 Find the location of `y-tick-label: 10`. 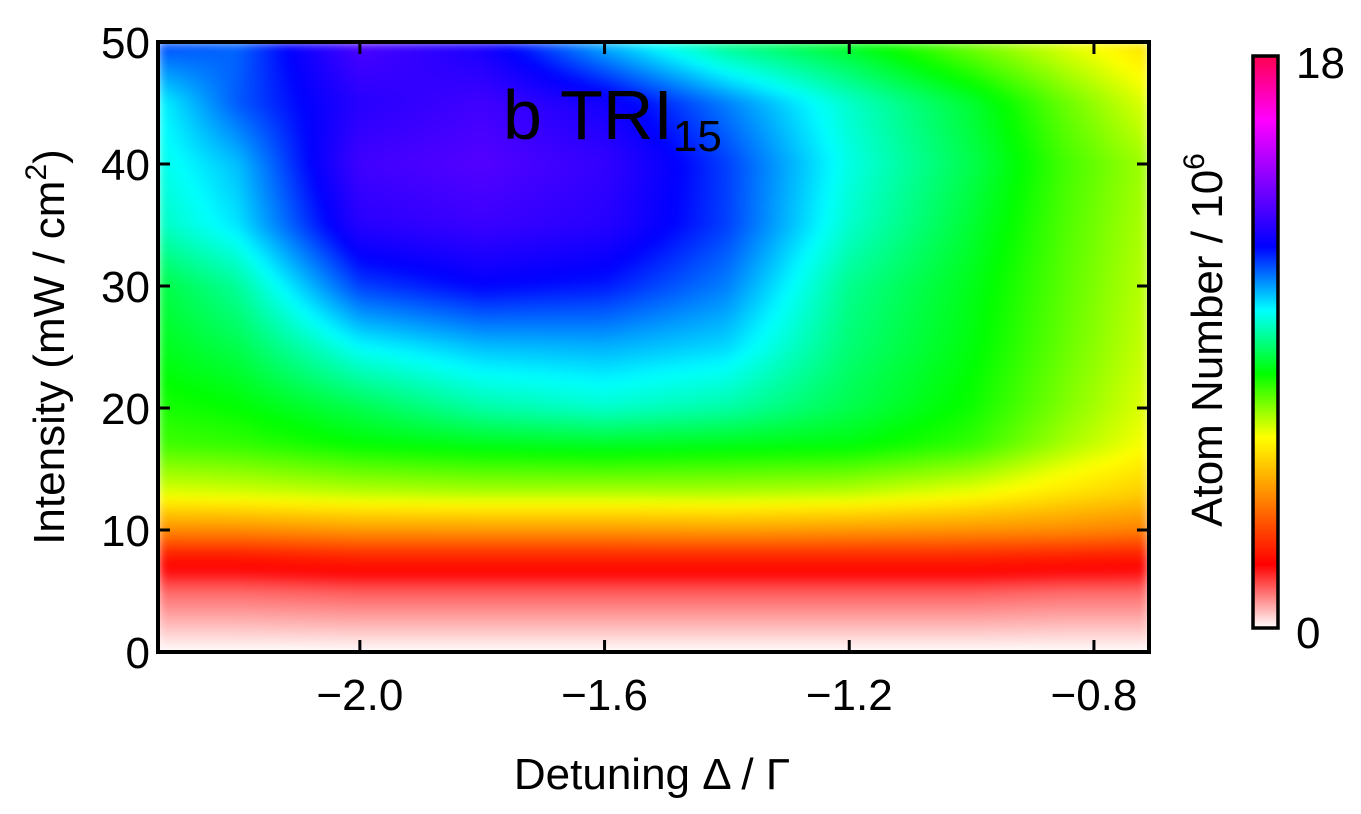

y-tick-label: 10 is located at coordinates (125, 531).